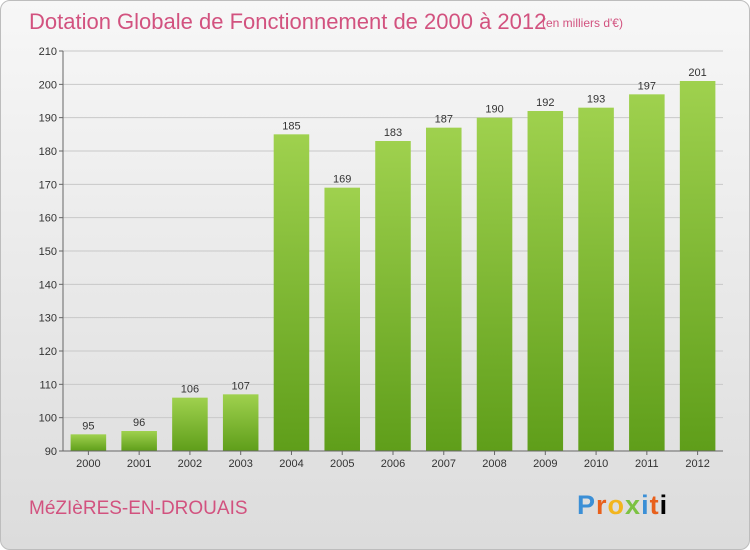 This screenshot has width=750, height=550. What do you see at coordinates (88, 426) in the screenshot?
I see `bar-value-label: 95` at bounding box center [88, 426].